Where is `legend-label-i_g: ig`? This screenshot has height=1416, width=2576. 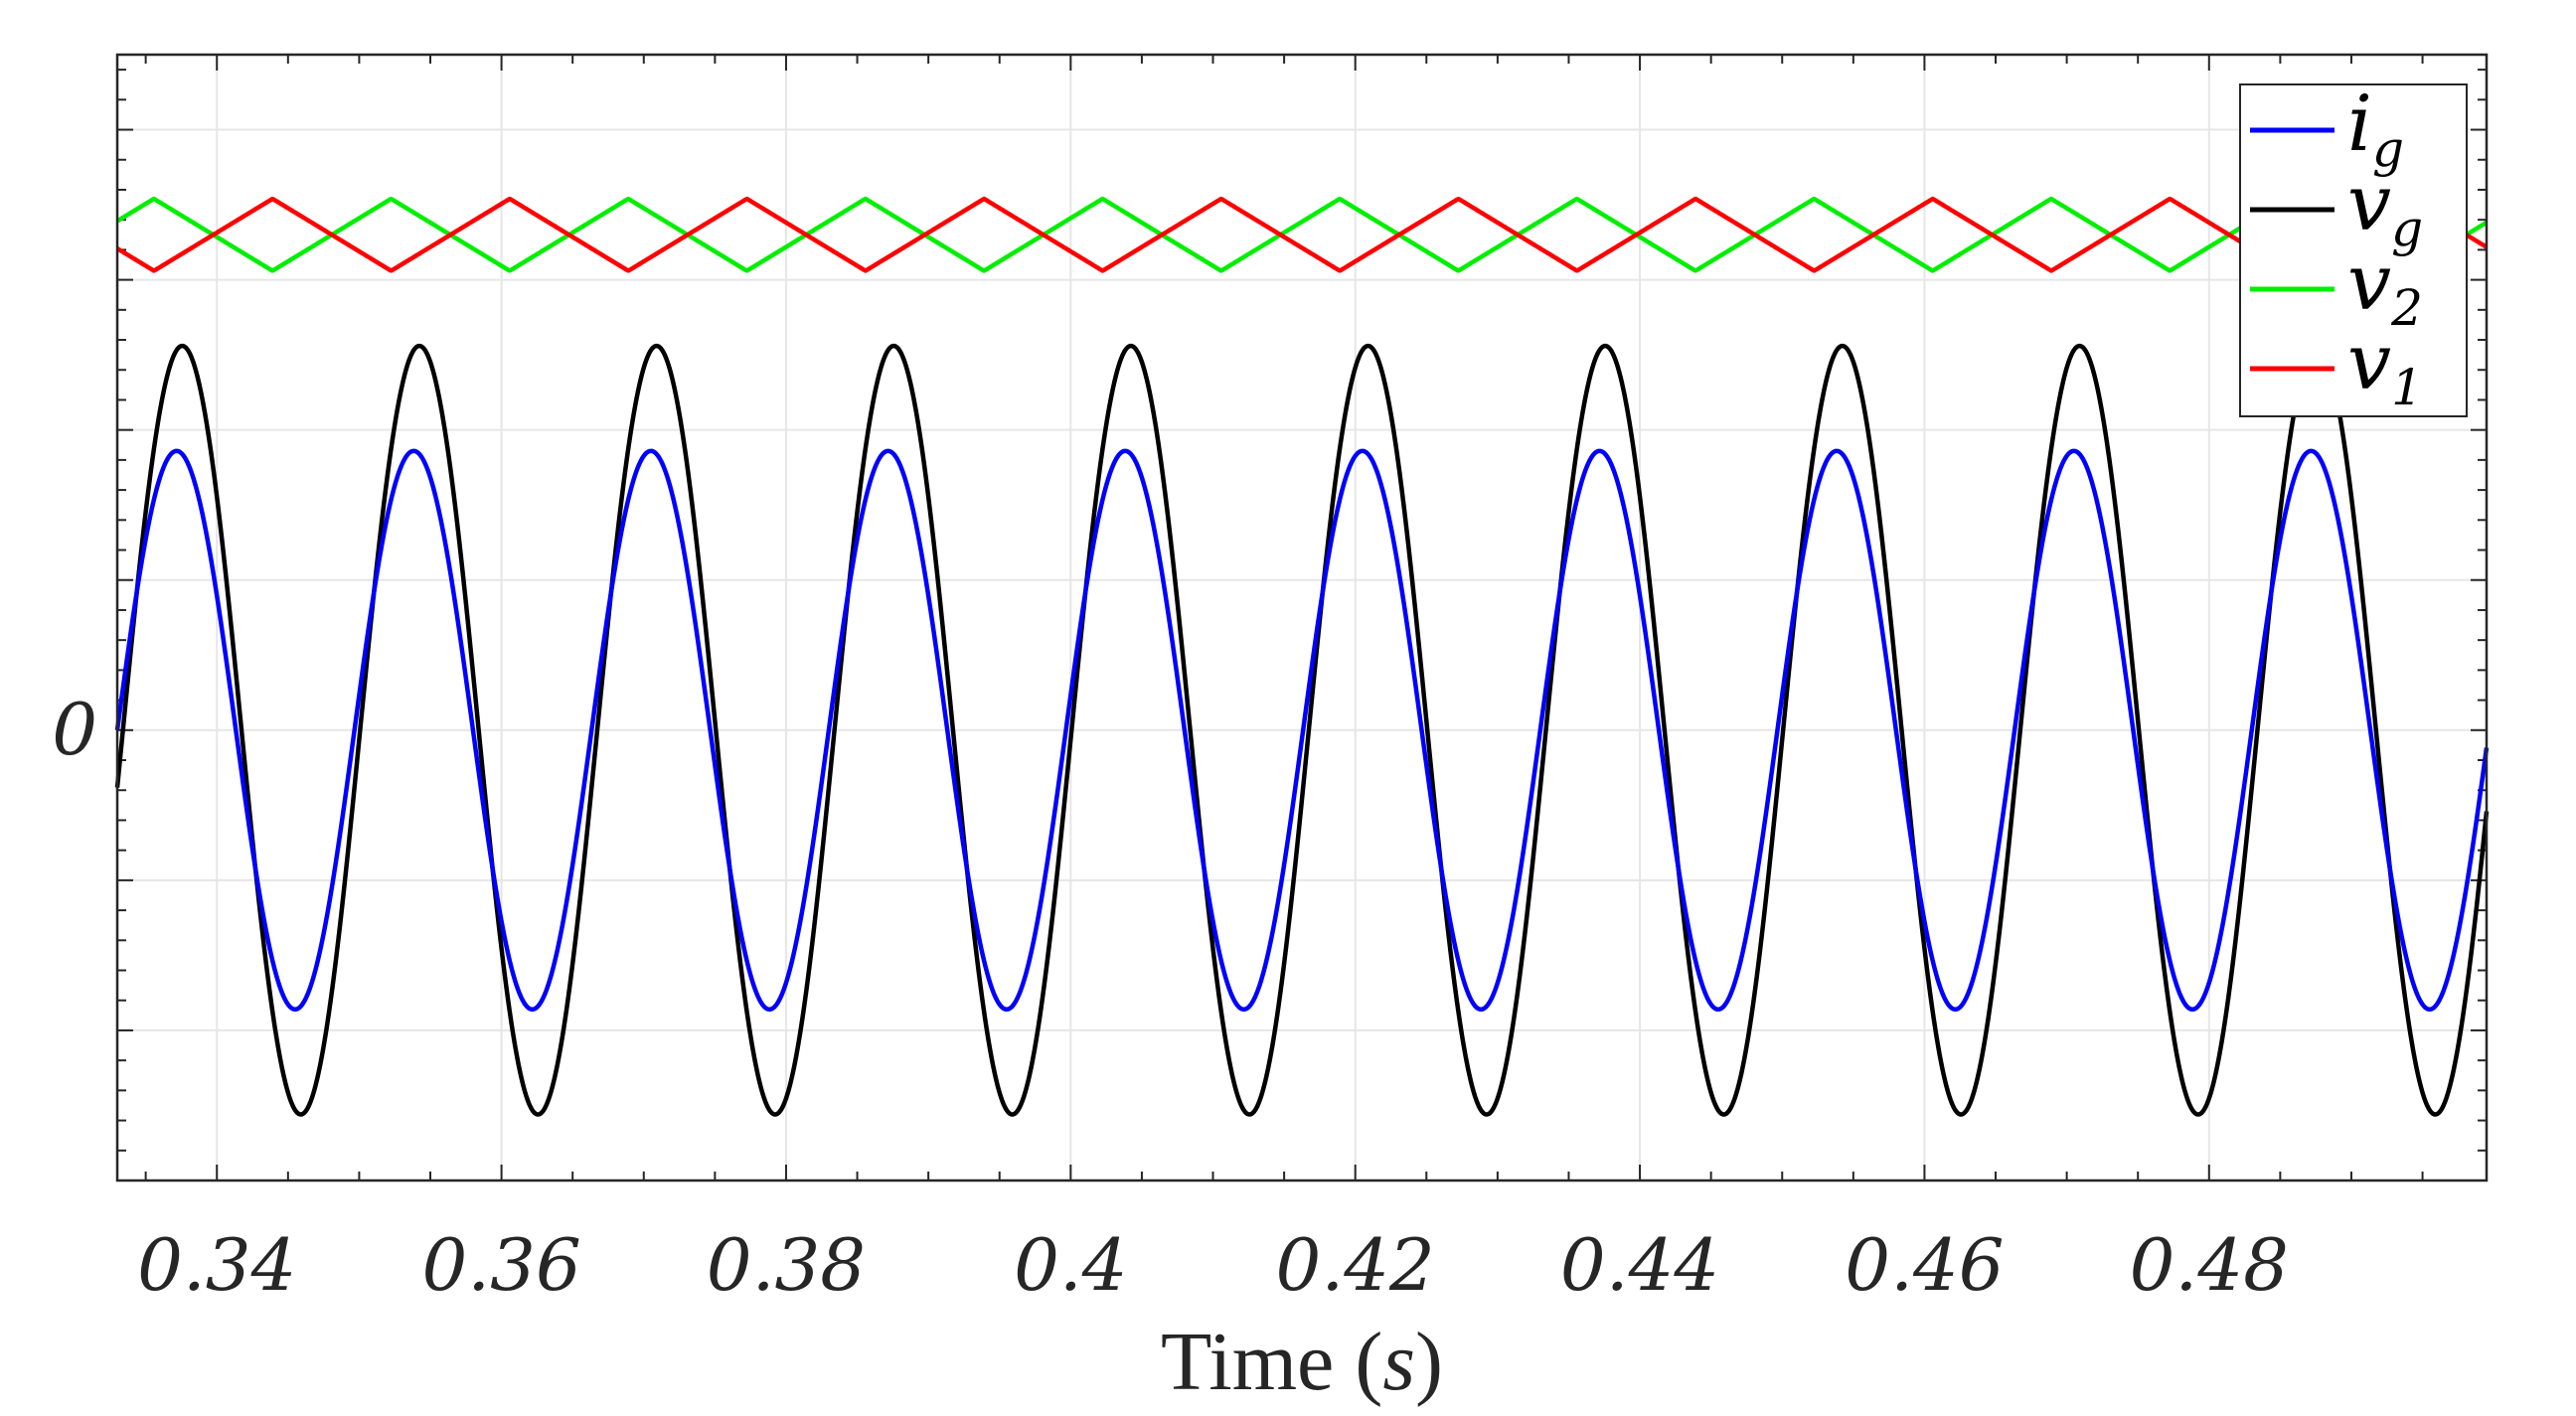 legend-label-i_g: ig is located at coordinates (2375, 129).